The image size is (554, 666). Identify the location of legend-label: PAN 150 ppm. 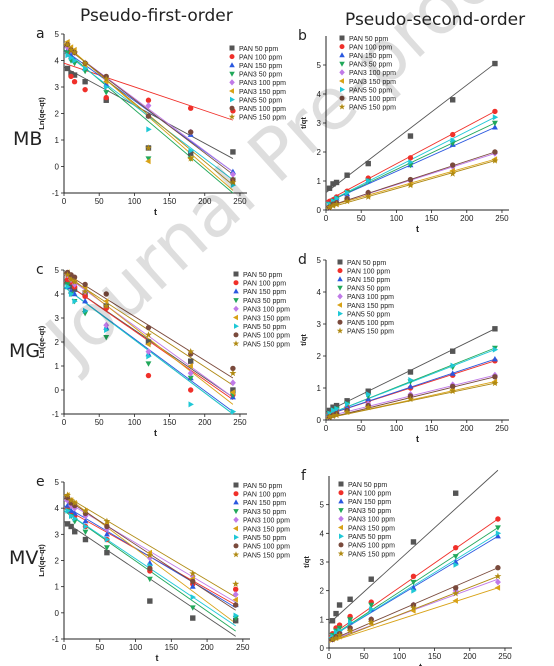
(264, 292).